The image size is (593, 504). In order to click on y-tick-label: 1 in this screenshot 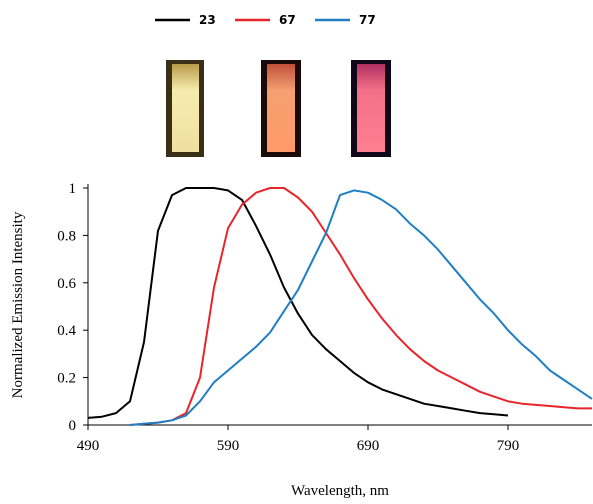, I will do `click(73, 189)`.